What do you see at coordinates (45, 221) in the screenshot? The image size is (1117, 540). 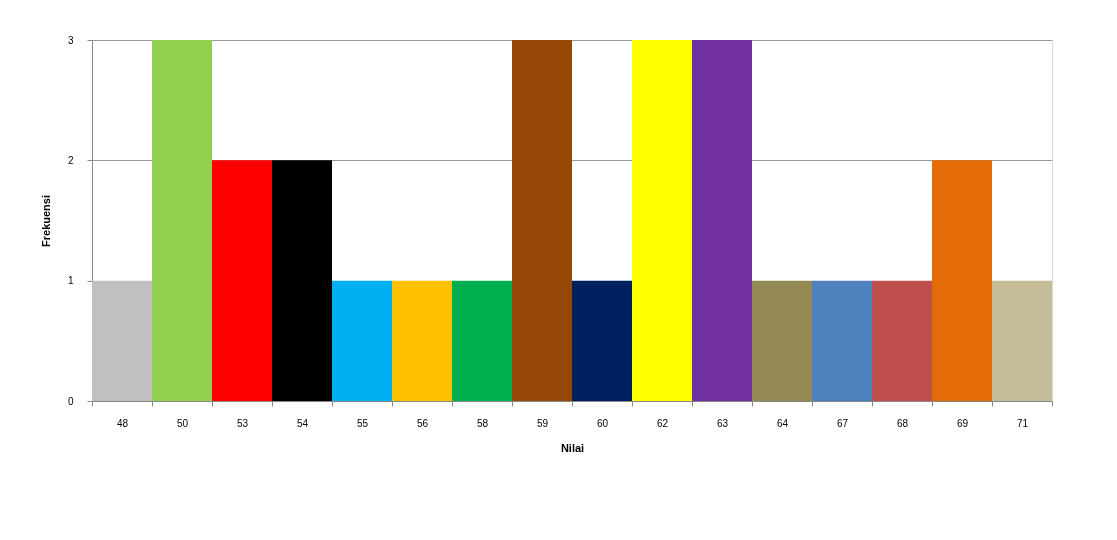 I see `y-axis-title: Frekuensi` at bounding box center [45, 221].